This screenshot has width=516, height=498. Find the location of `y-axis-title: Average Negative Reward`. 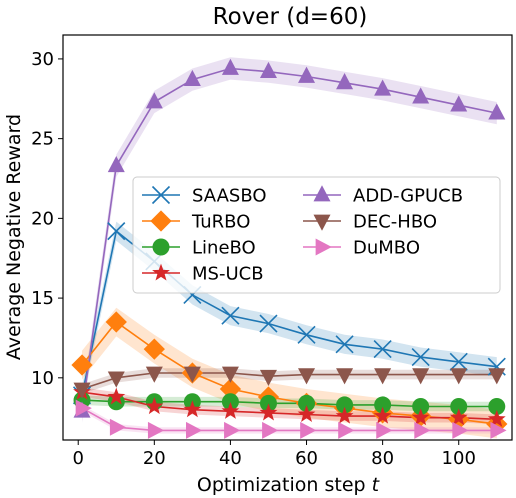

y-axis-title: Average Negative Reward is located at coordinates (14, 237).